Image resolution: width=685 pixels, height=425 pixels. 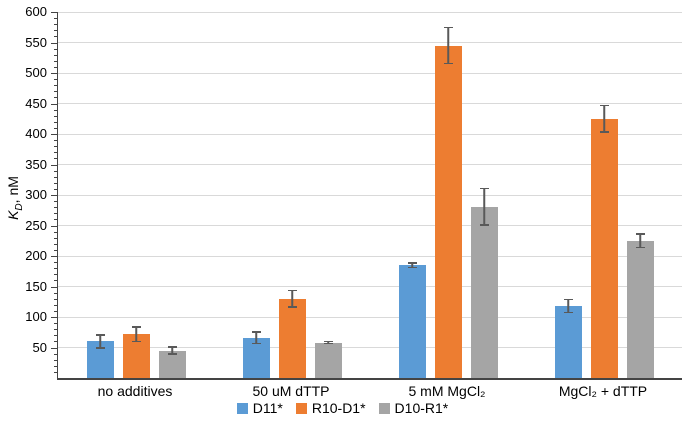 I want to click on legend-item-d10r1: D10-R1*, so click(x=413, y=408).